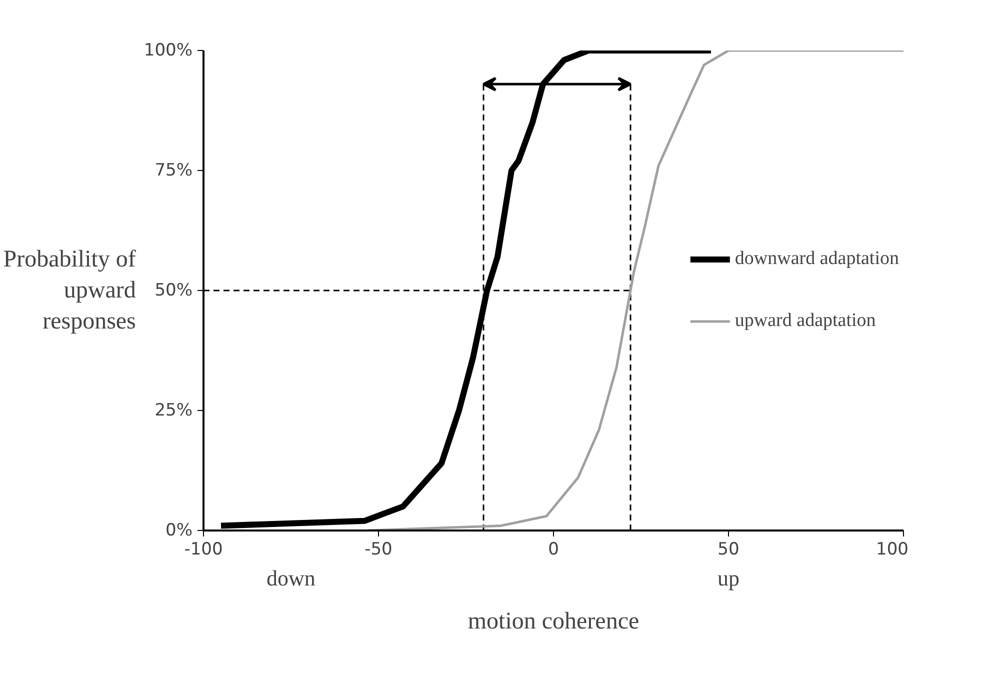 The height and width of the screenshot is (686, 990). Describe the element at coordinates (805, 321) in the screenshot. I see `legend-label: upward adaptation` at that location.